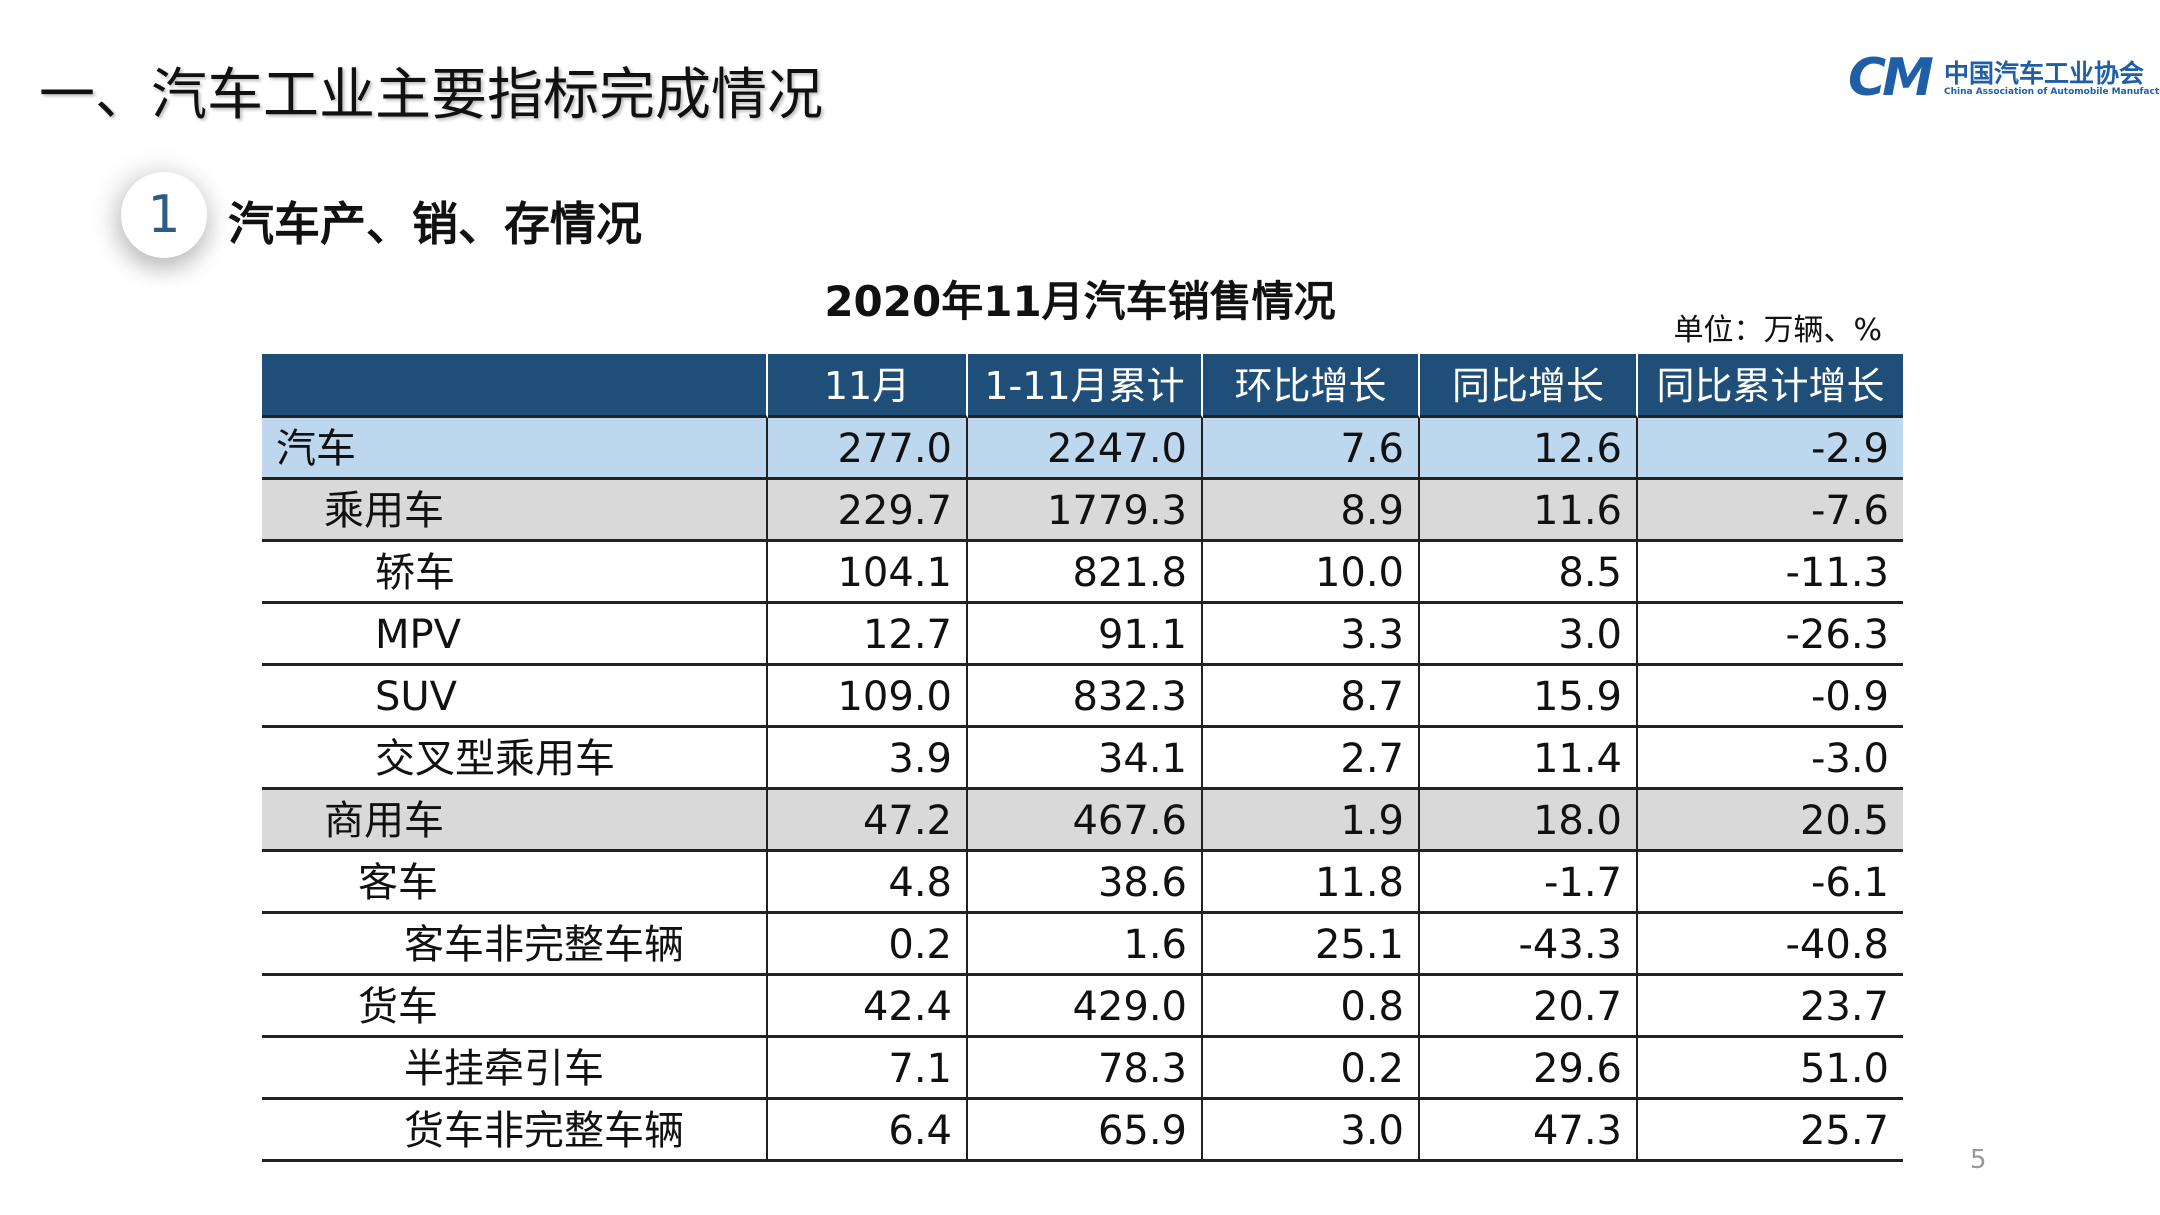 Image resolution: width=2160 pixels, height=1215 pixels. What do you see at coordinates (1311, 449) in the screenshot?
I see `table-cell: 7.6` at bounding box center [1311, 449].